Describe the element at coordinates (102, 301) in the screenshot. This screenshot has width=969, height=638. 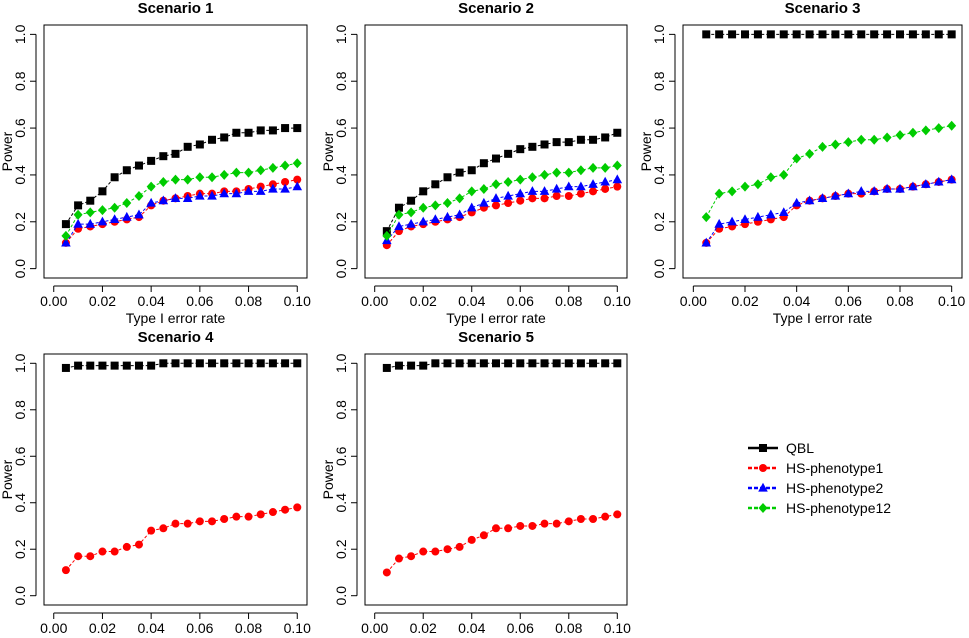
I see `x-tick-label: 0.02` at that location.